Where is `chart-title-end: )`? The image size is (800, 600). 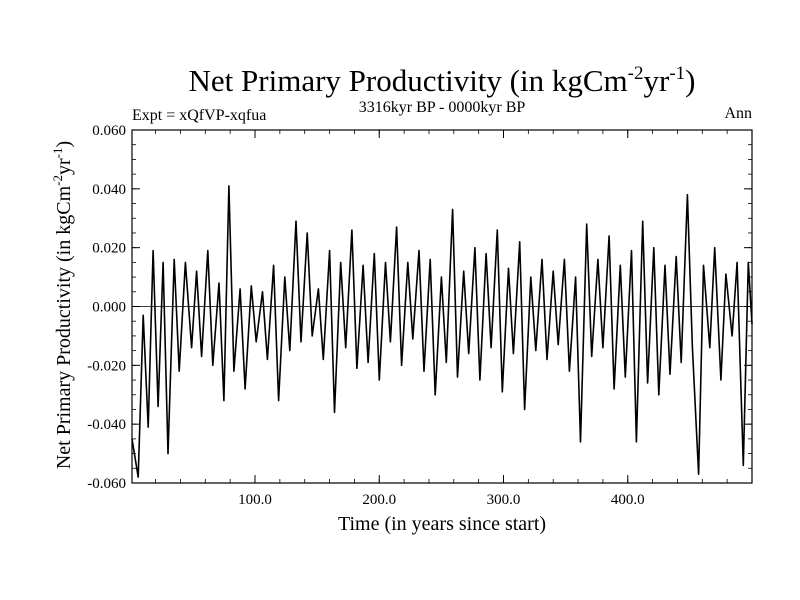
chart-title-end: ) is located at coordinates (690, 80).